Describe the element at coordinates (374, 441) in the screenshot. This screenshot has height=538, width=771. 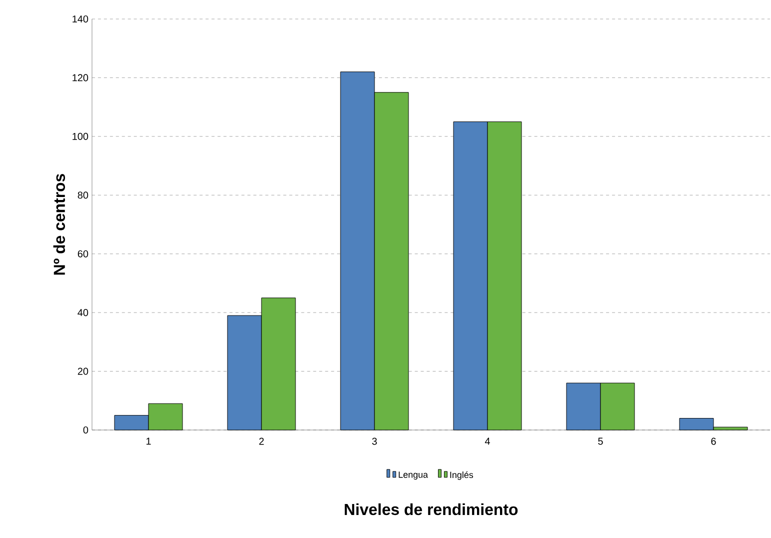
I see `x-tick-label: 3` at that location.